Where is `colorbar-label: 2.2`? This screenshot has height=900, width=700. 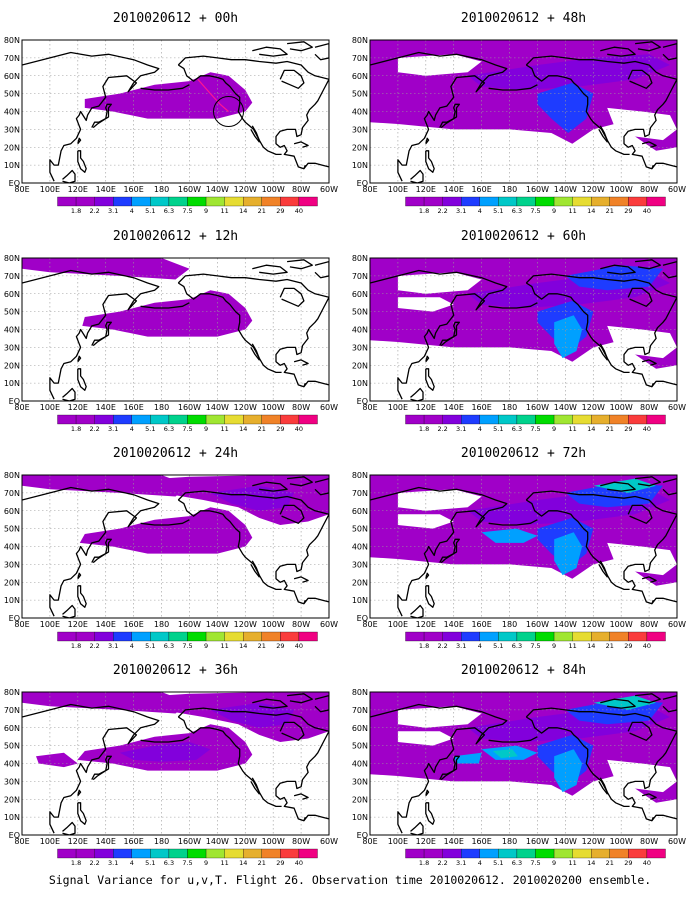 colorbar-label: 2.2 is located at coordinates (442, 211).